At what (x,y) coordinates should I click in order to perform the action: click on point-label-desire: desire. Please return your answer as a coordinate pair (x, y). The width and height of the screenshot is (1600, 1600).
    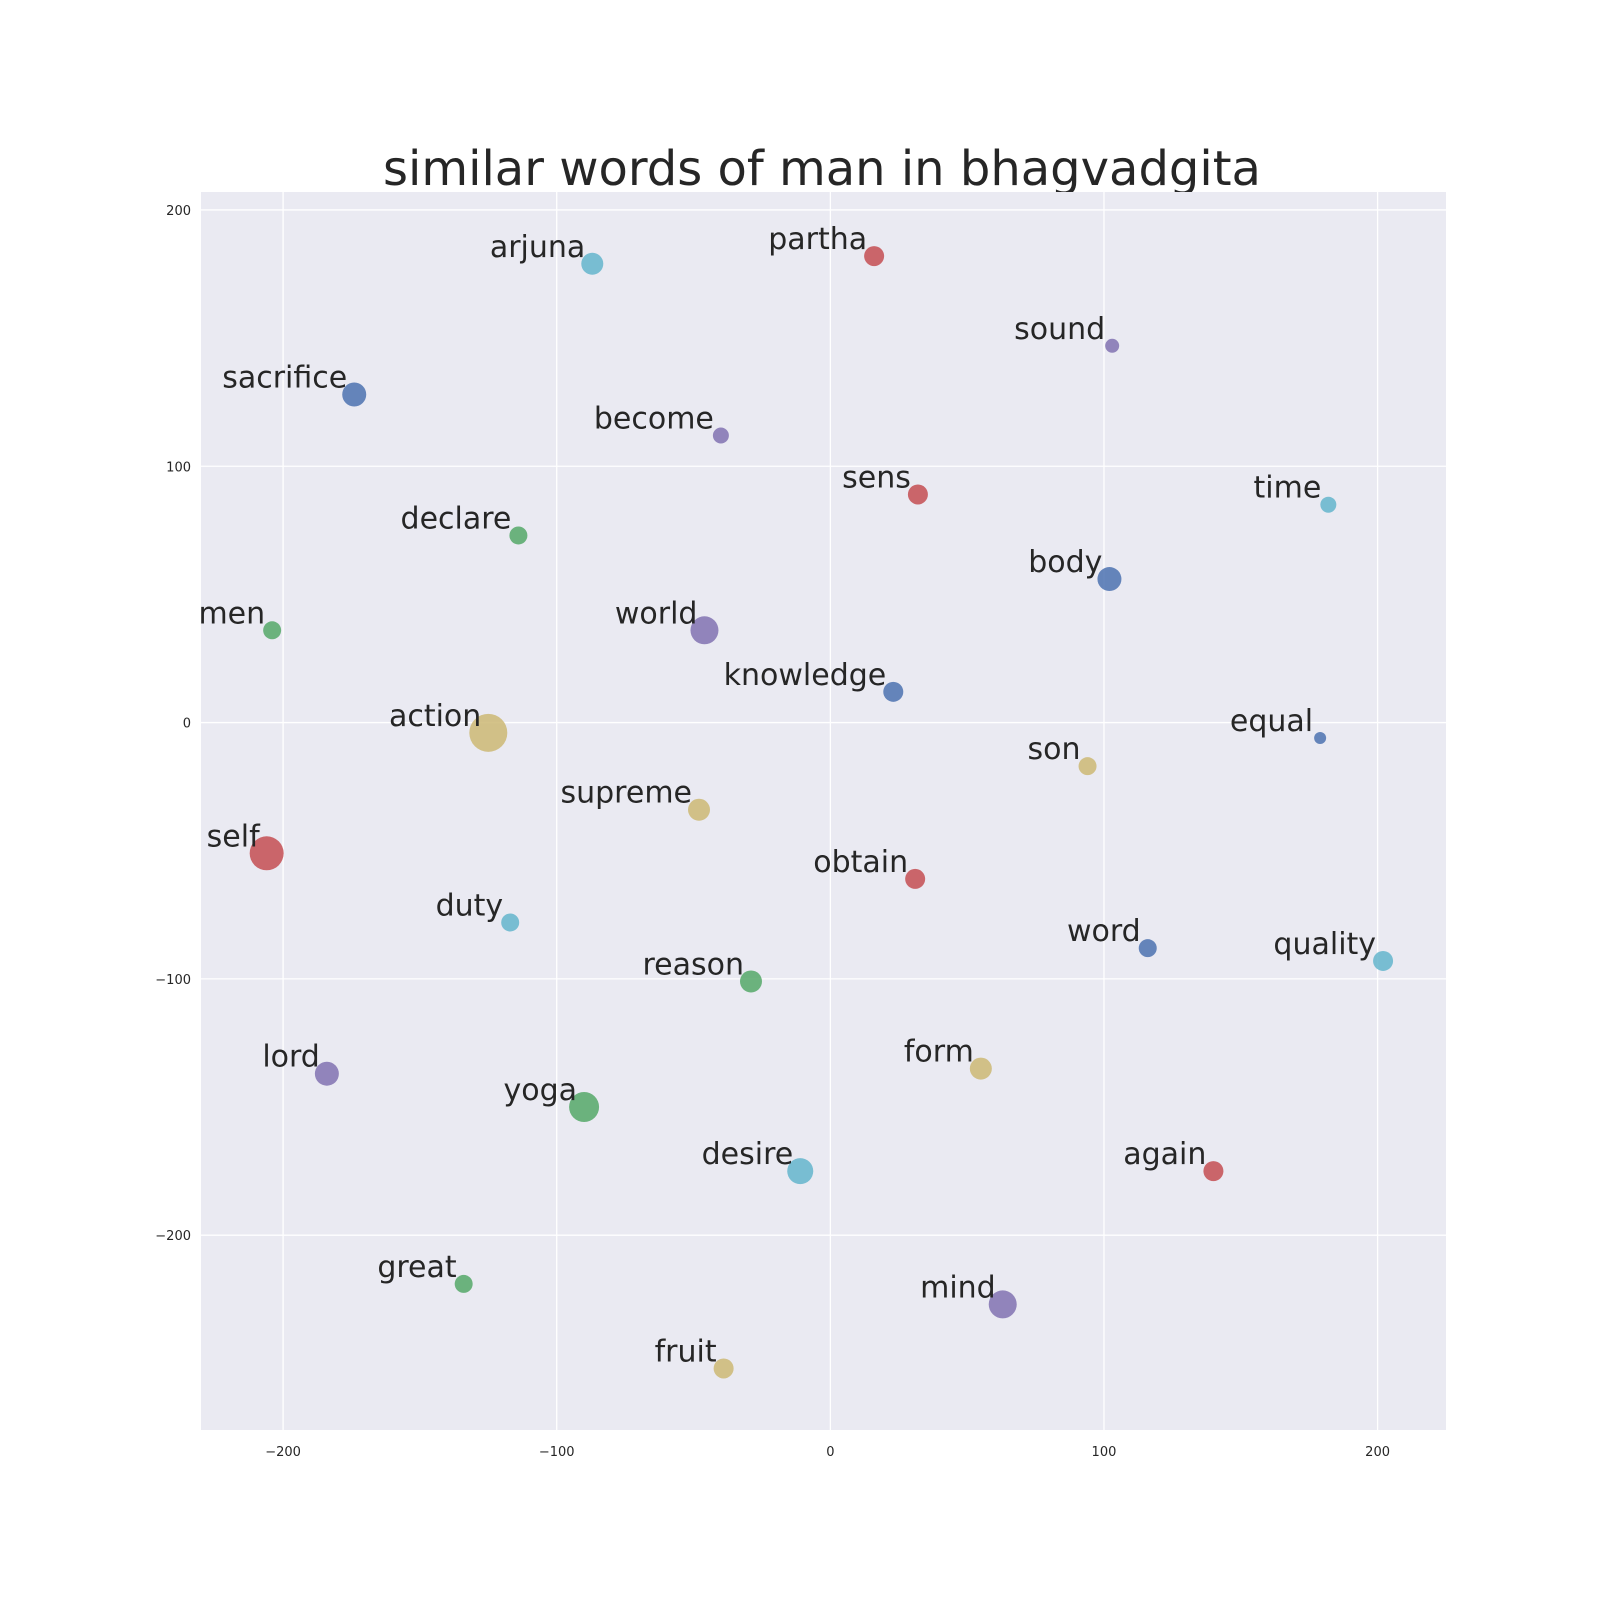
    Looking at the image, I should click on (748, 1154).